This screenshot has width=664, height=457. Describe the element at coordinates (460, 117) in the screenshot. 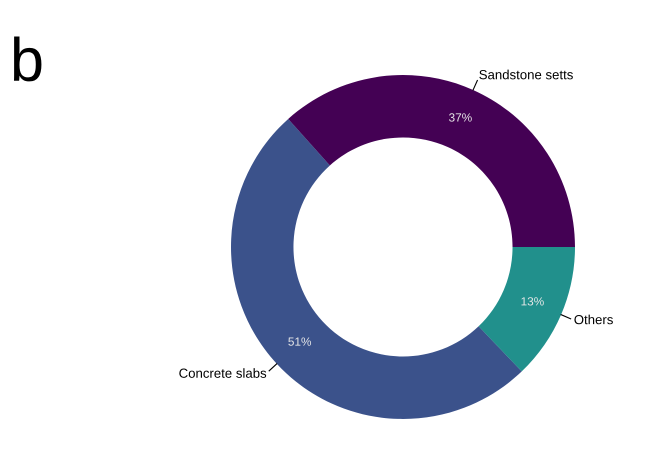

I see `data-label: 37%` at that location.